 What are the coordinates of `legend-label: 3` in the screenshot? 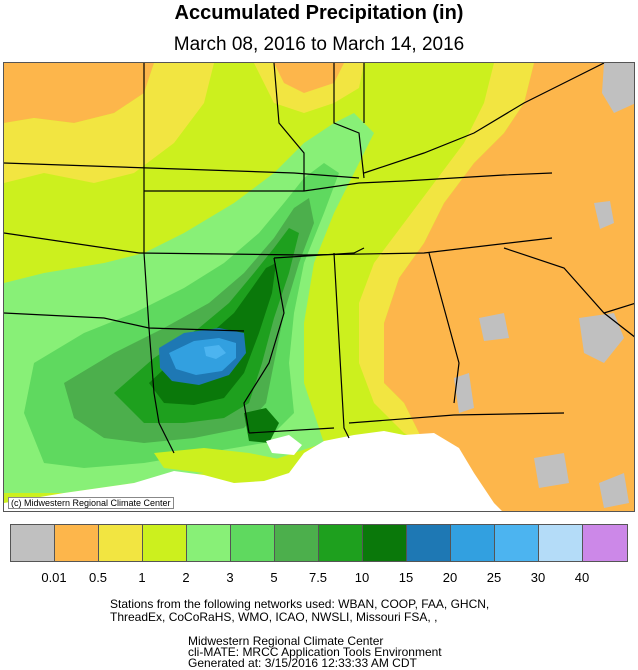 It's located at (230, 577).